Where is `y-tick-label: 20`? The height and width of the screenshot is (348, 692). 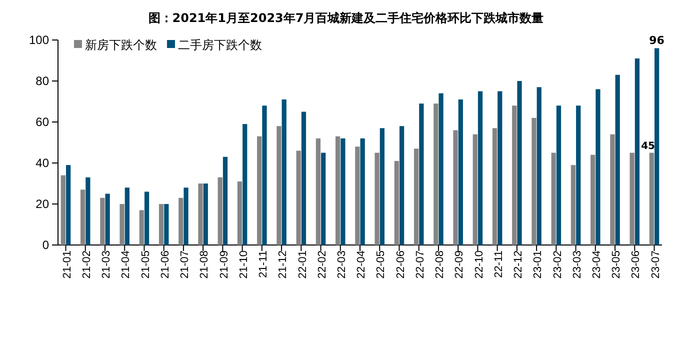 y-tick-label: 20 is located at coordinates (43, 203).